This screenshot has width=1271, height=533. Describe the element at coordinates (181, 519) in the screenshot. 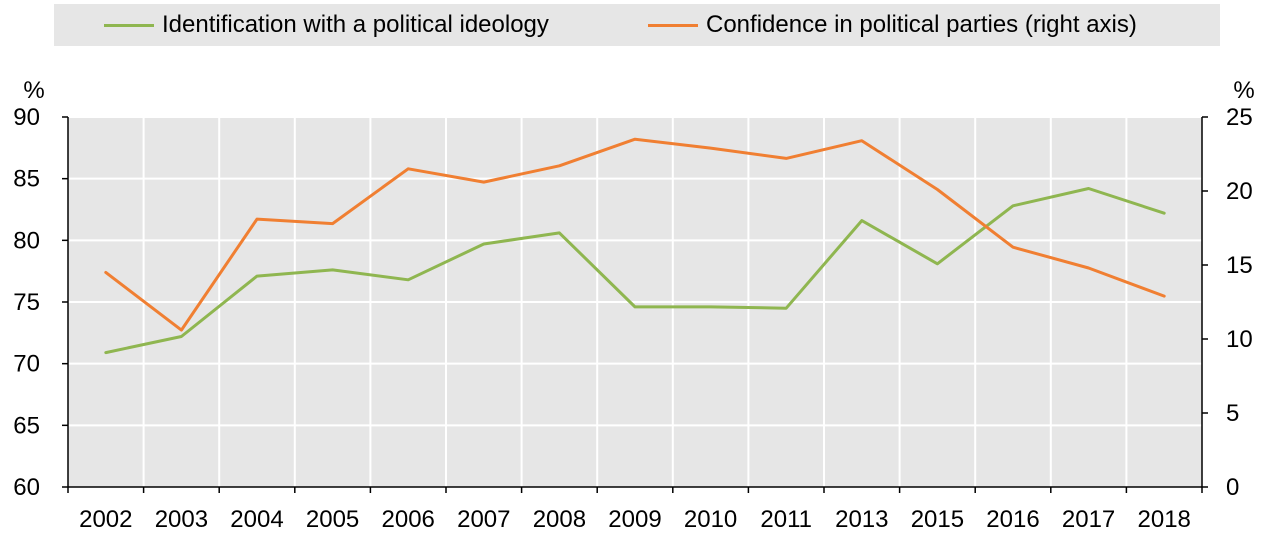

I see `x-tick-label: 2003` at that location.